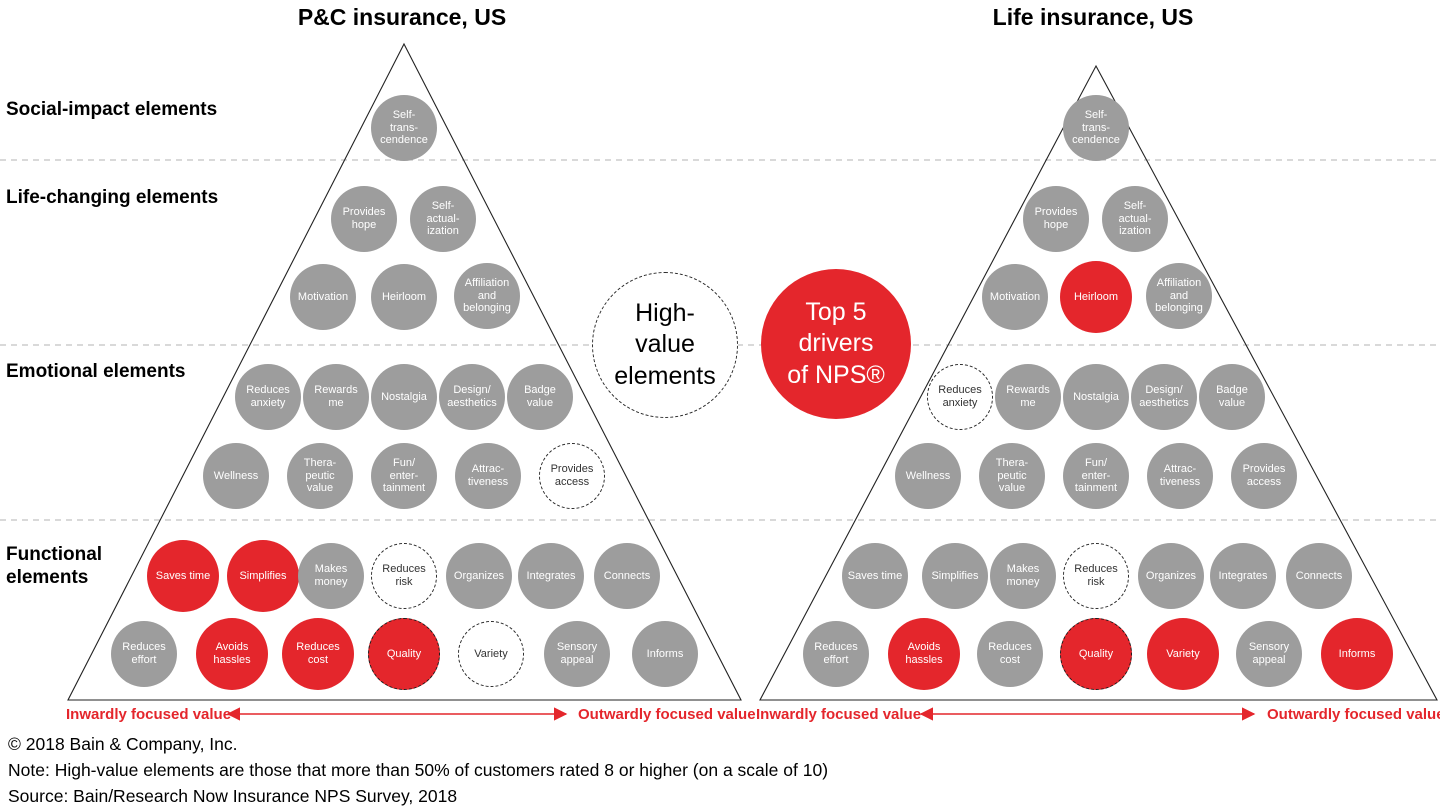 The image size is (1440, 810). Describe the element at coordinates (443, 218) in the screenshot. I see `element-label: Self- actual- ization` at that location.